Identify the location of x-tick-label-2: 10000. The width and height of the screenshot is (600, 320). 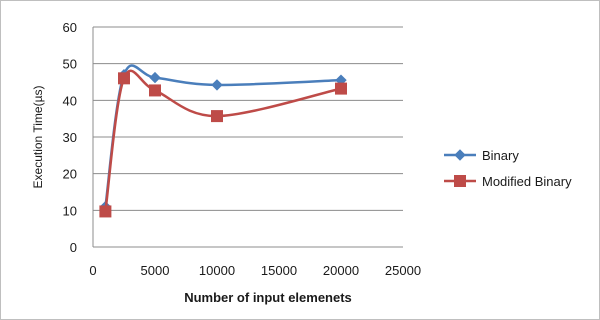
(217, 270).